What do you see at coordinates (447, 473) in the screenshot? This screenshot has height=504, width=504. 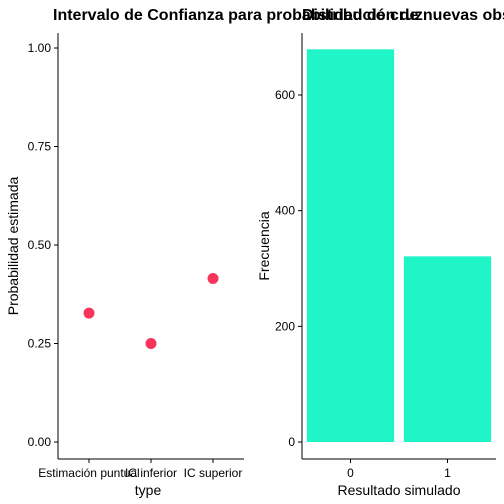 I see `bar-x-tick-label: 1` at bounding box center [447, 473].